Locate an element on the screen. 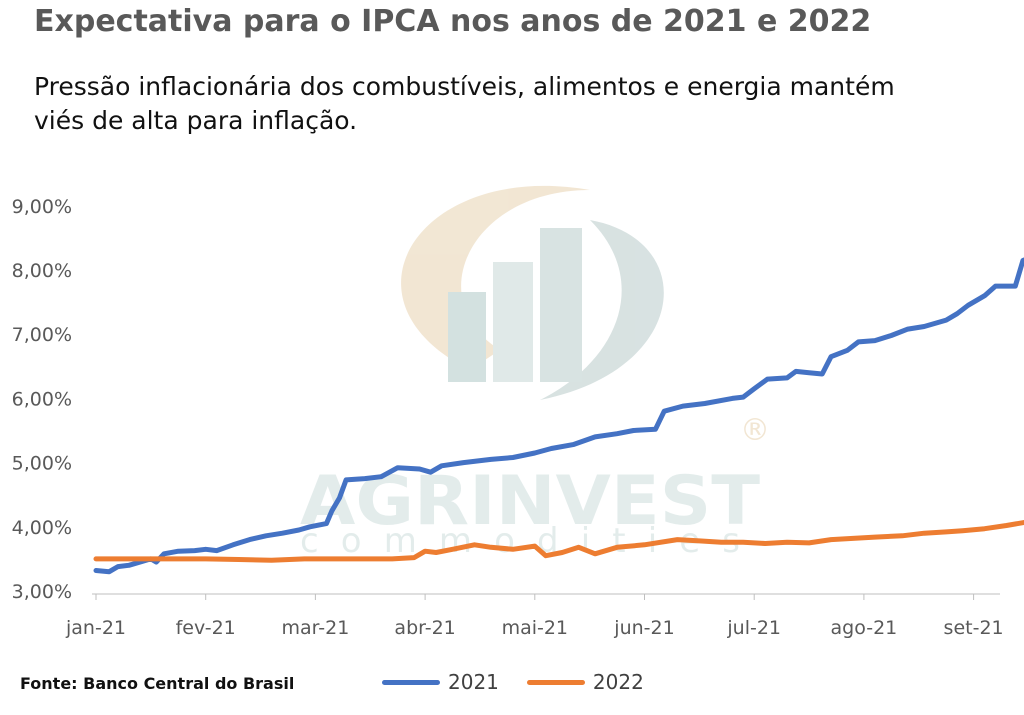 The image size is (1024, 715). legend-item-2022: 2022 is located at coordinates (585, 682).